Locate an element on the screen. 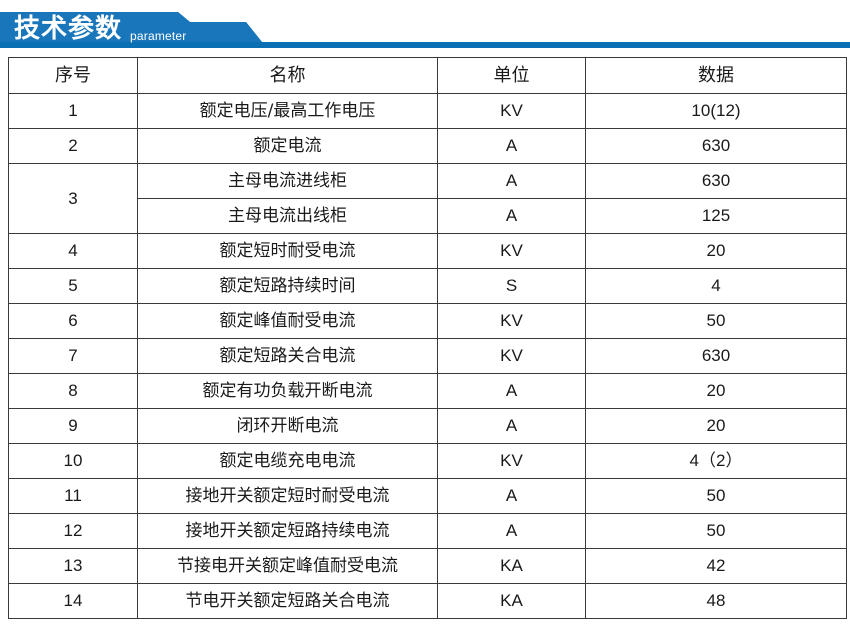 This screenshot has height=630, width=850. cell-no: 3 is located at coordinates (73, 198).